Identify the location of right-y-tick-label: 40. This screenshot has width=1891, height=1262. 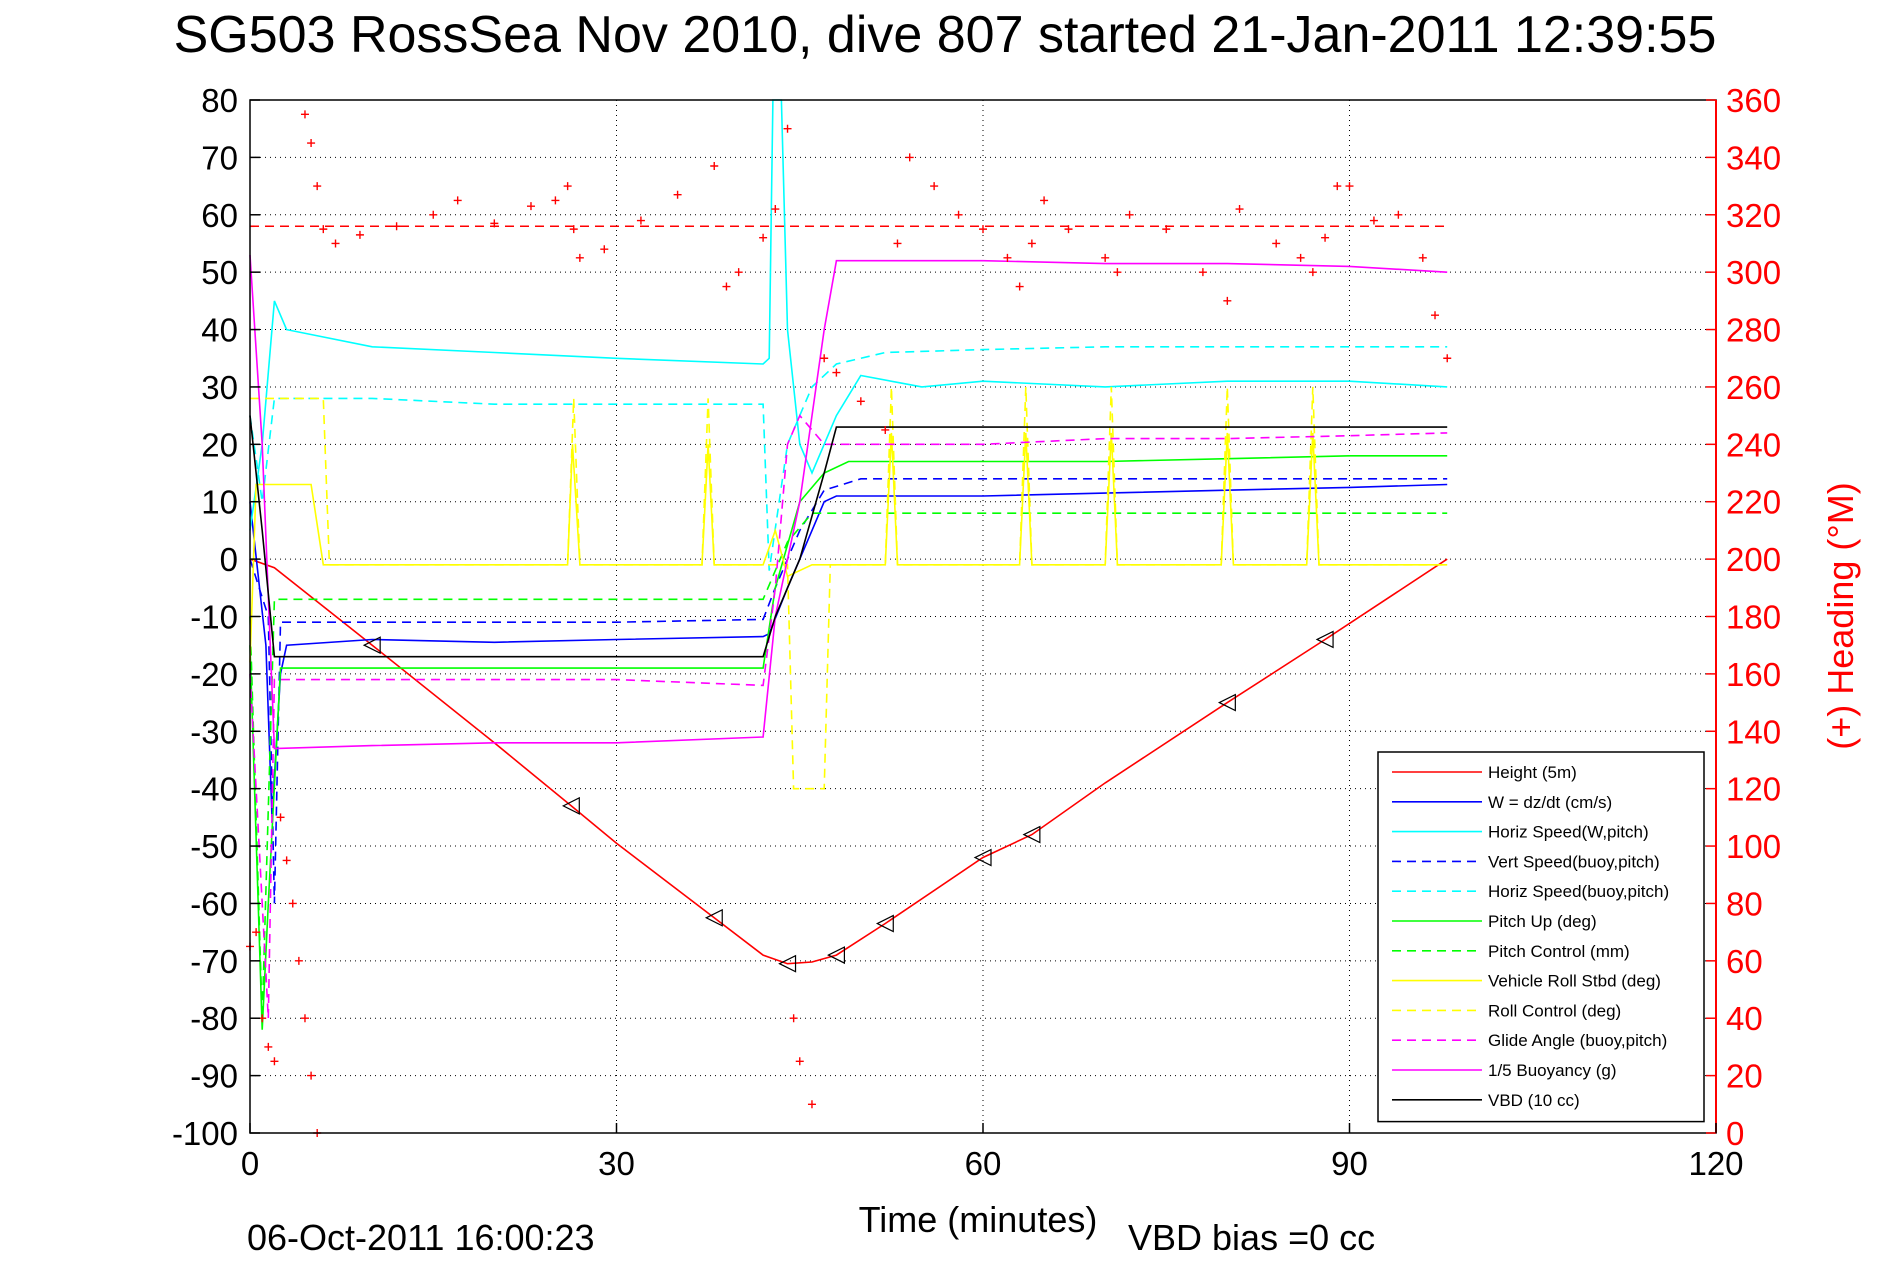
(1744, 1018).